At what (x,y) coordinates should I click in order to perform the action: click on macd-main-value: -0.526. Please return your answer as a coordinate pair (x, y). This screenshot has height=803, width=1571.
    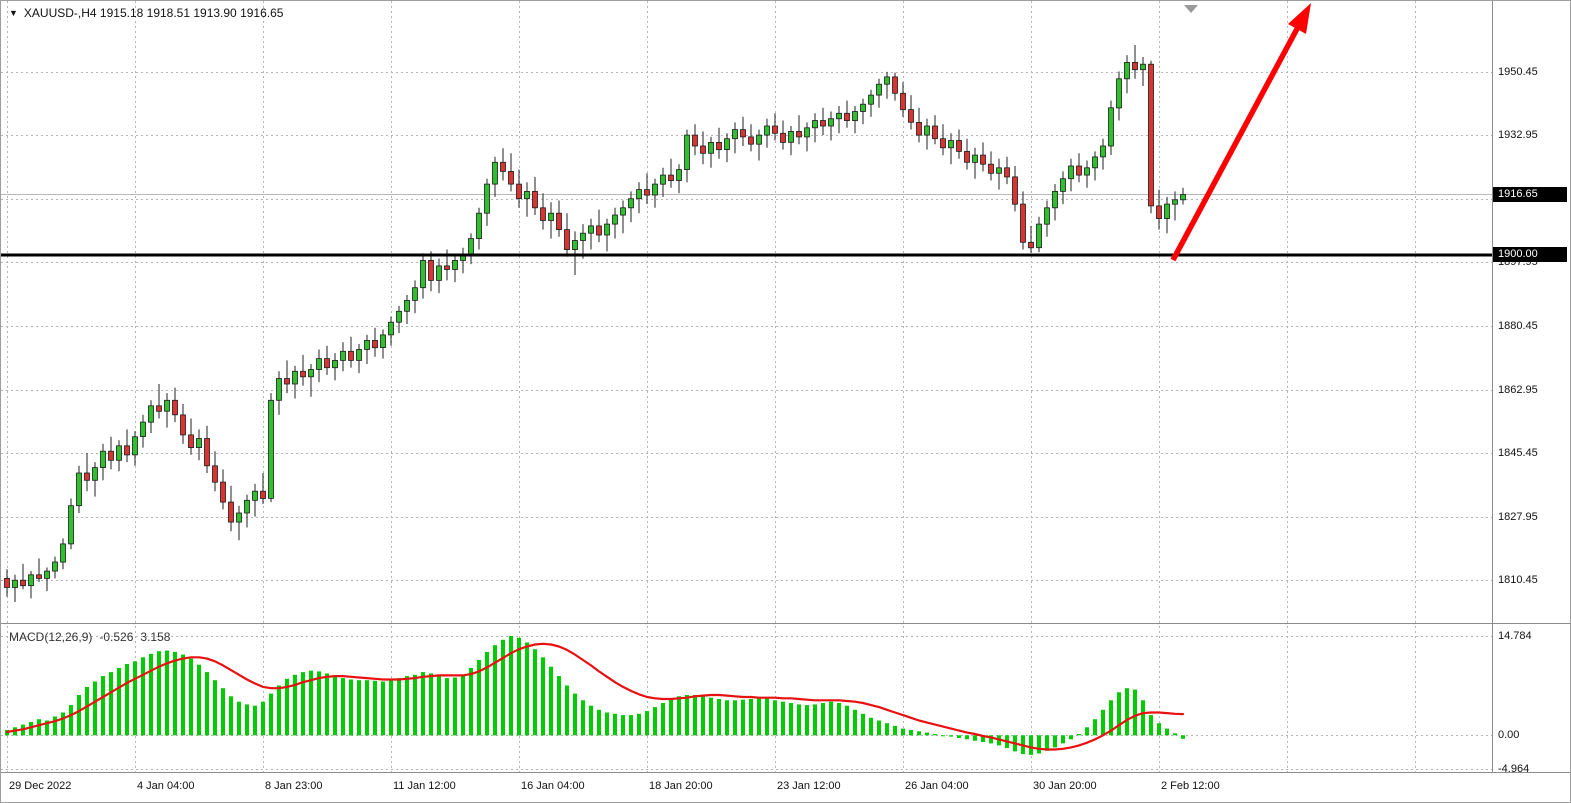
    Looking at the image, I should click on (116, 637).